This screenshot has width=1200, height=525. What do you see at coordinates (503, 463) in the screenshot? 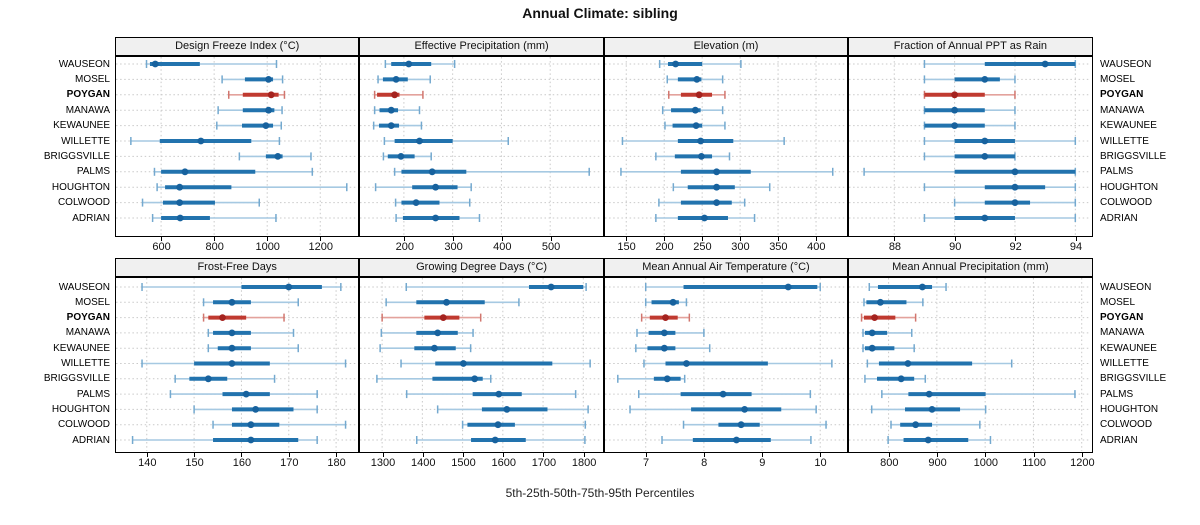
I see `x-tick-label: 1600` at bounding box center [503, 463].